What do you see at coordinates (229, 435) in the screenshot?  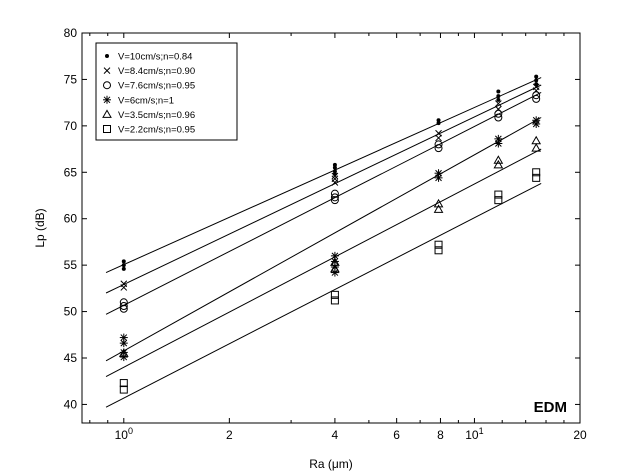 I see `x-tick-label: 2` at bounding box center [229, 435].